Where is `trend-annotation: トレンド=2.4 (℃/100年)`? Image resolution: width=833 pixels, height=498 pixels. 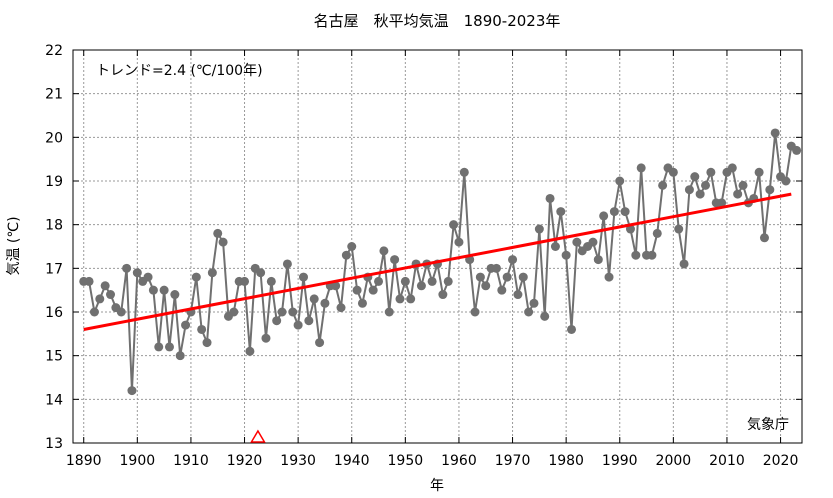 trend-annotation: トレンド=2.4 (℃/100年) is located at coordinates (179, 71).